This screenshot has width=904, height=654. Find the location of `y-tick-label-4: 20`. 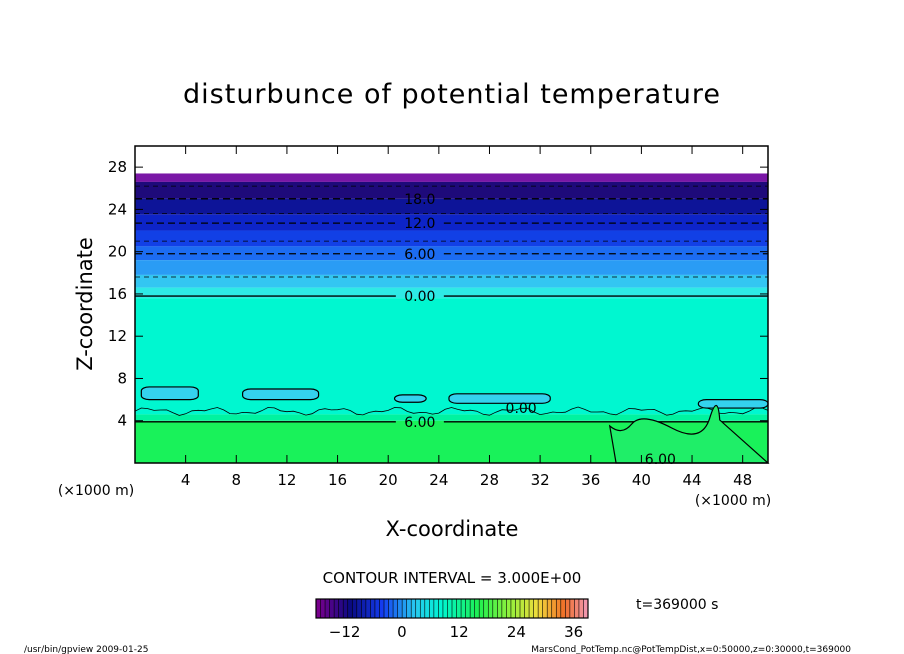

y-tick-label-4: 20 is located at coordinates (117, 252).